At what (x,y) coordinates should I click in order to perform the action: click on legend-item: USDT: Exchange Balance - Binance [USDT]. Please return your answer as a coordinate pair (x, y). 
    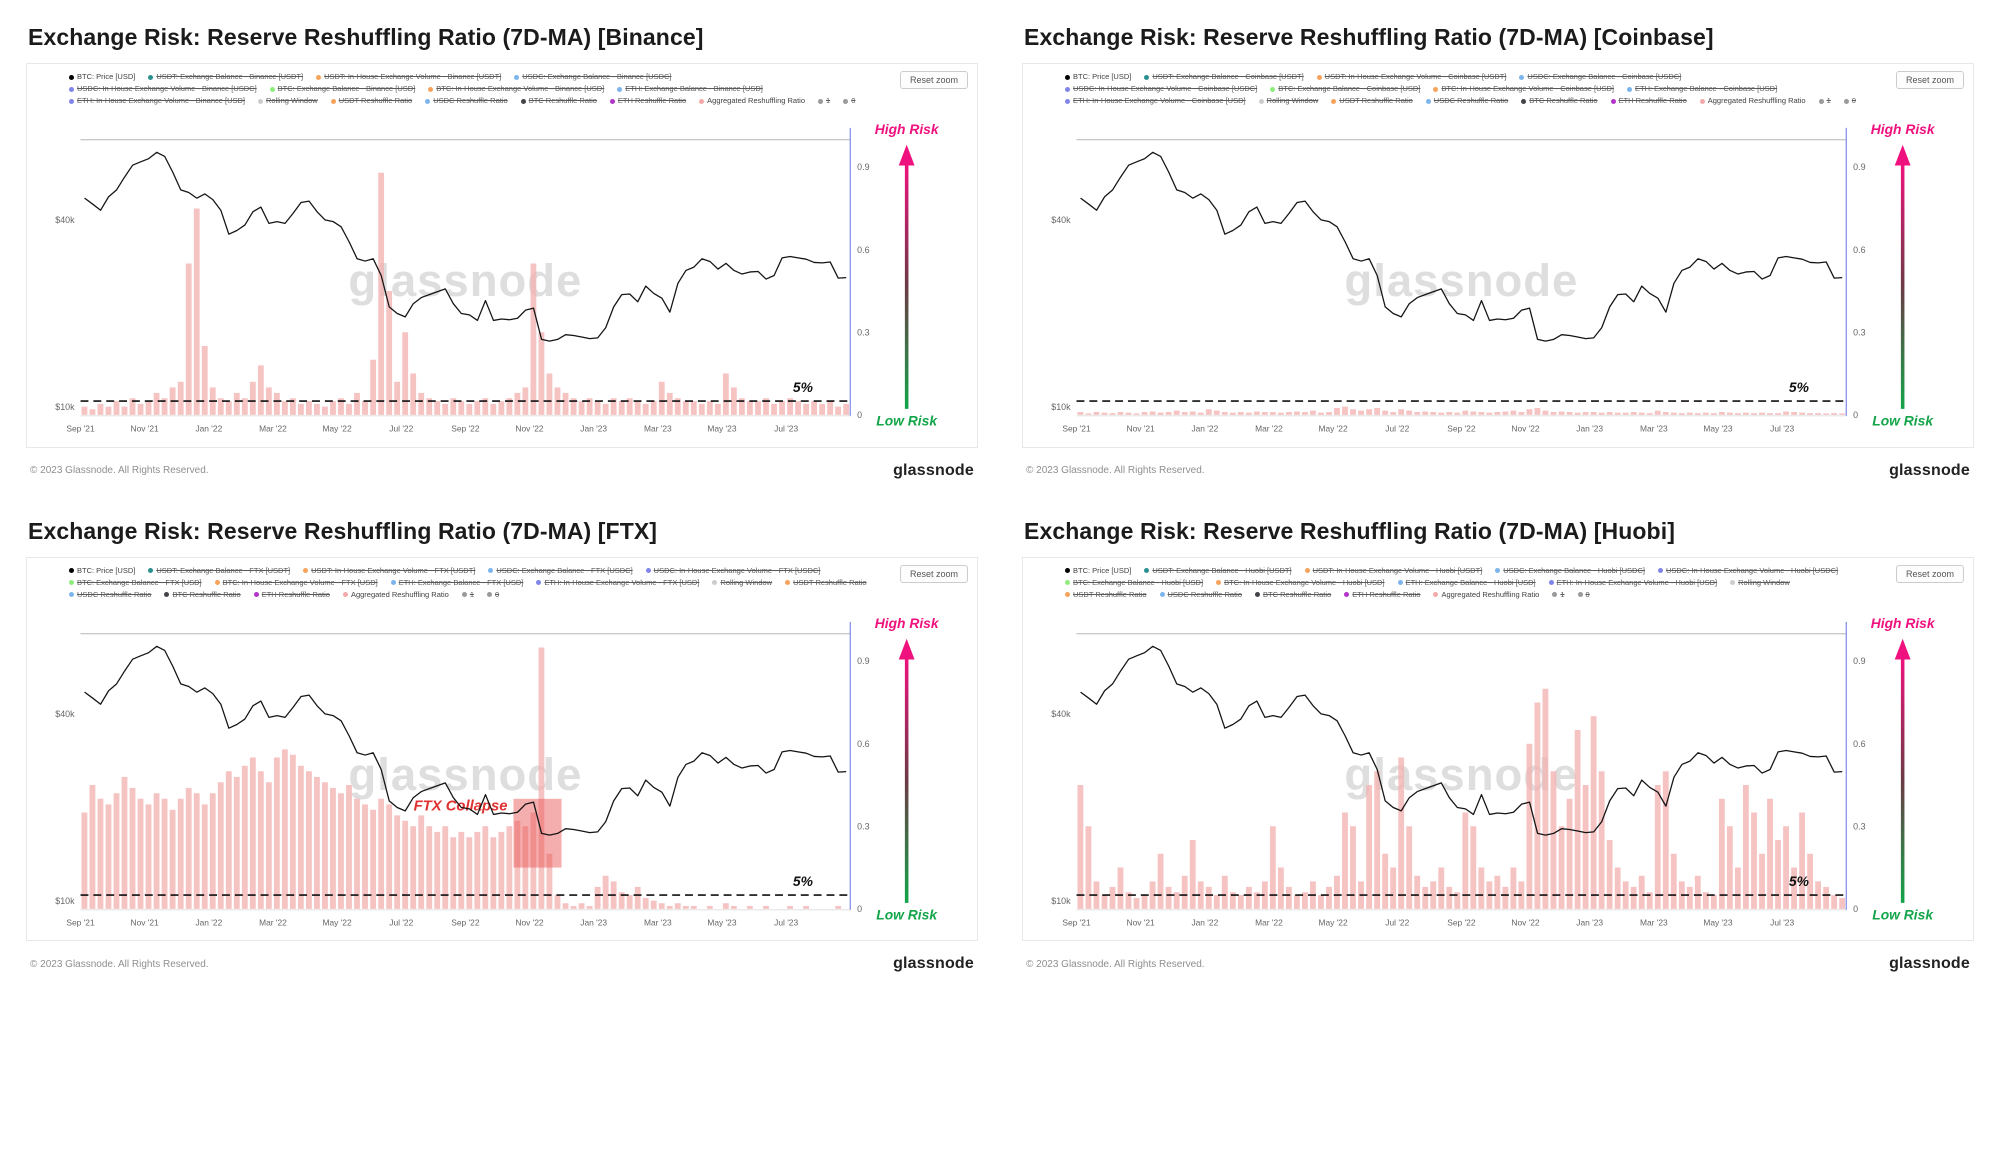
    Looking at the image, I should click on (225, 77).